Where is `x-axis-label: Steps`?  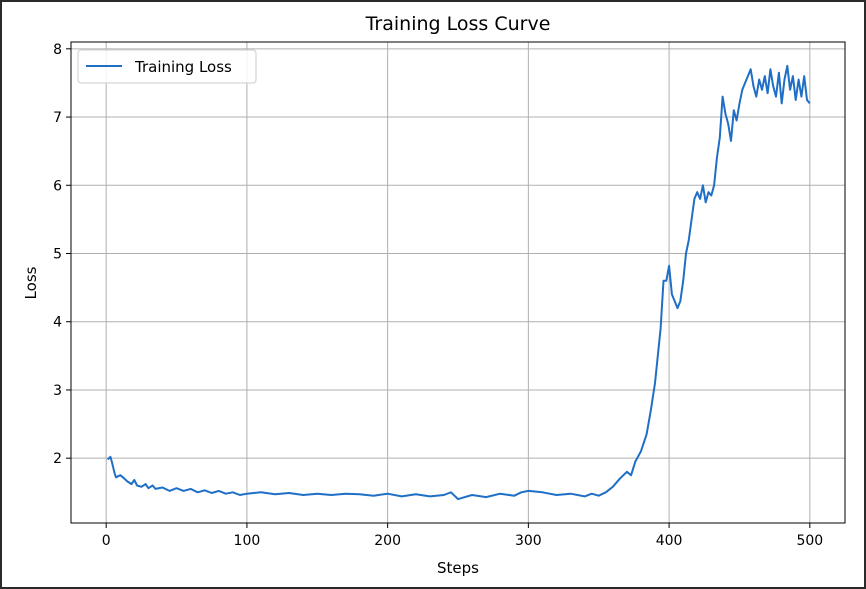
x-axis-label: Steps is located at coordinates (458, 568).